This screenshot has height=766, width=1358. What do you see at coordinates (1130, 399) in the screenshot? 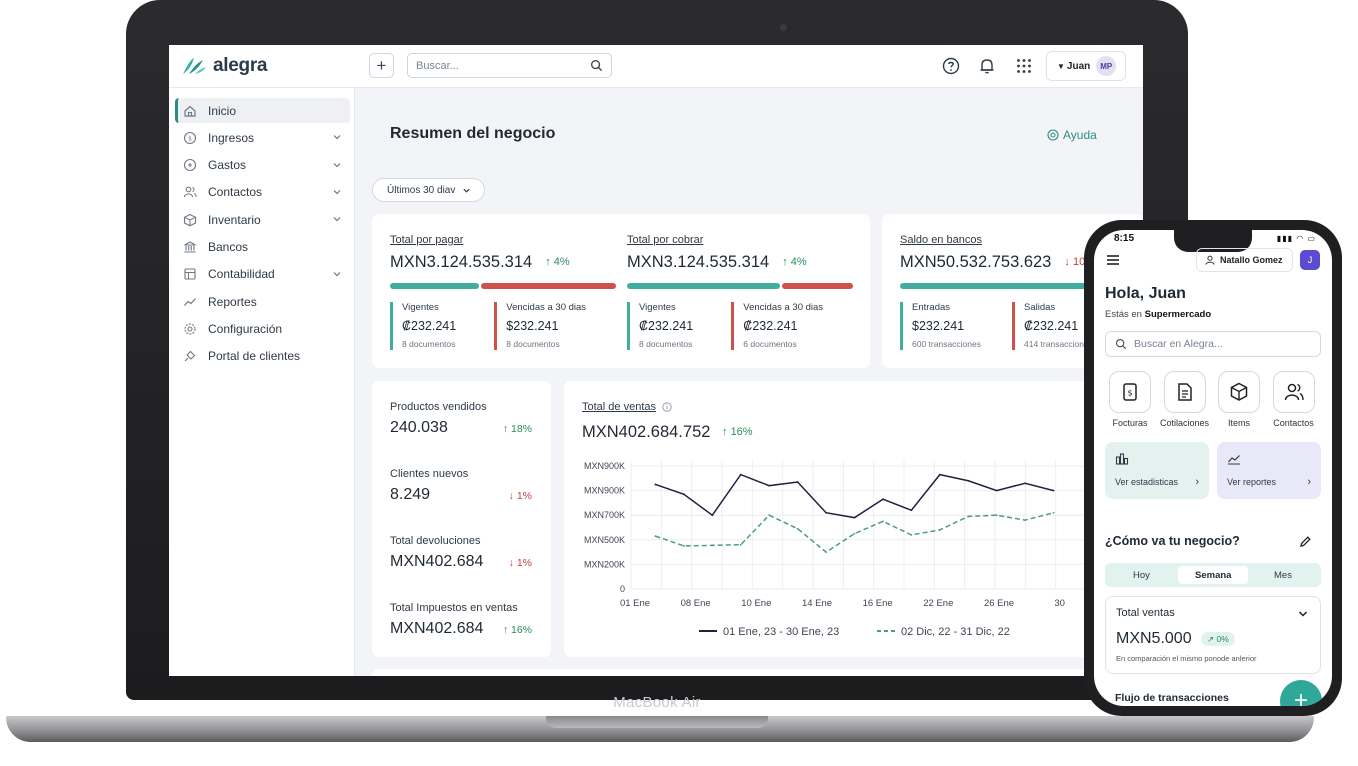
I see `quick-action-focturas: $ Focturas` at bounding box center [1130, 399].